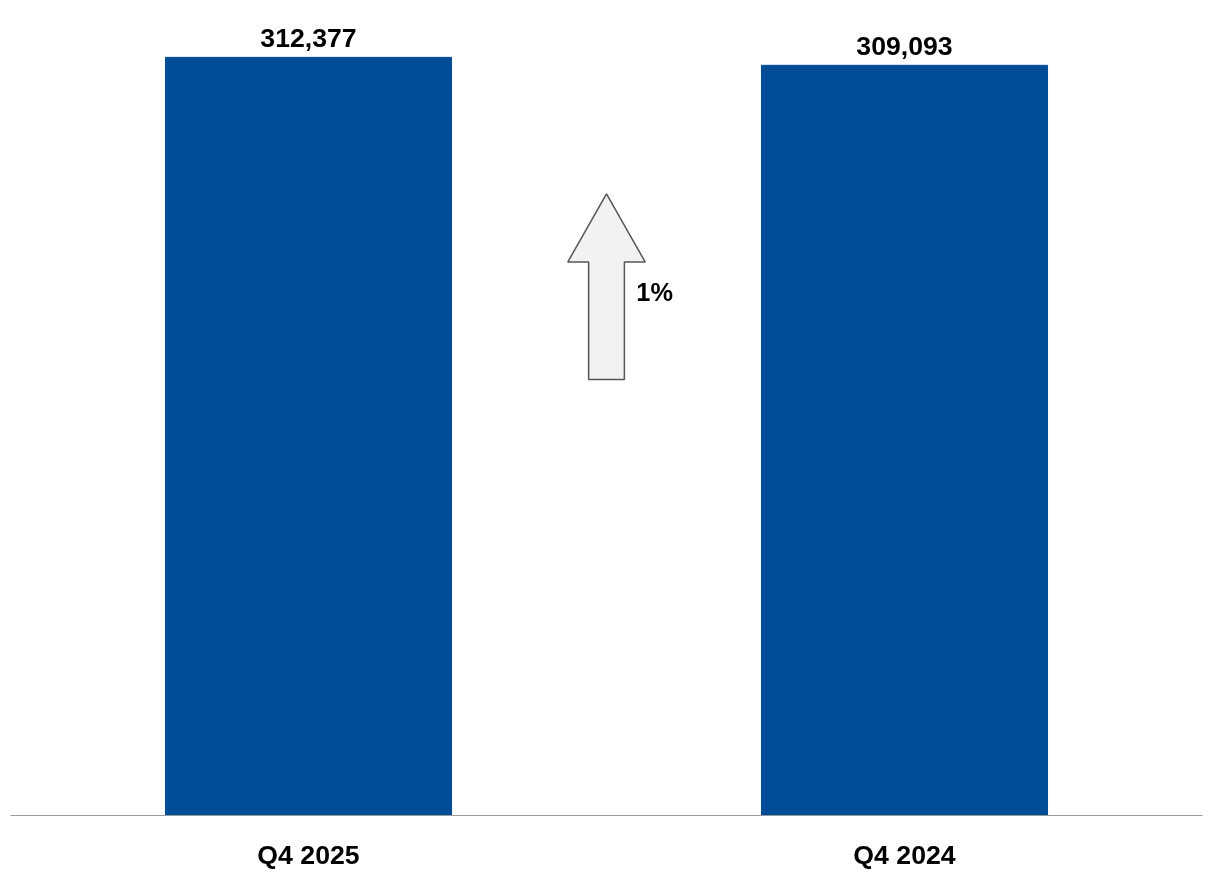 This screenshot has height=872, width=1212. I want to click on annotation: 1%, so click(654, 292).